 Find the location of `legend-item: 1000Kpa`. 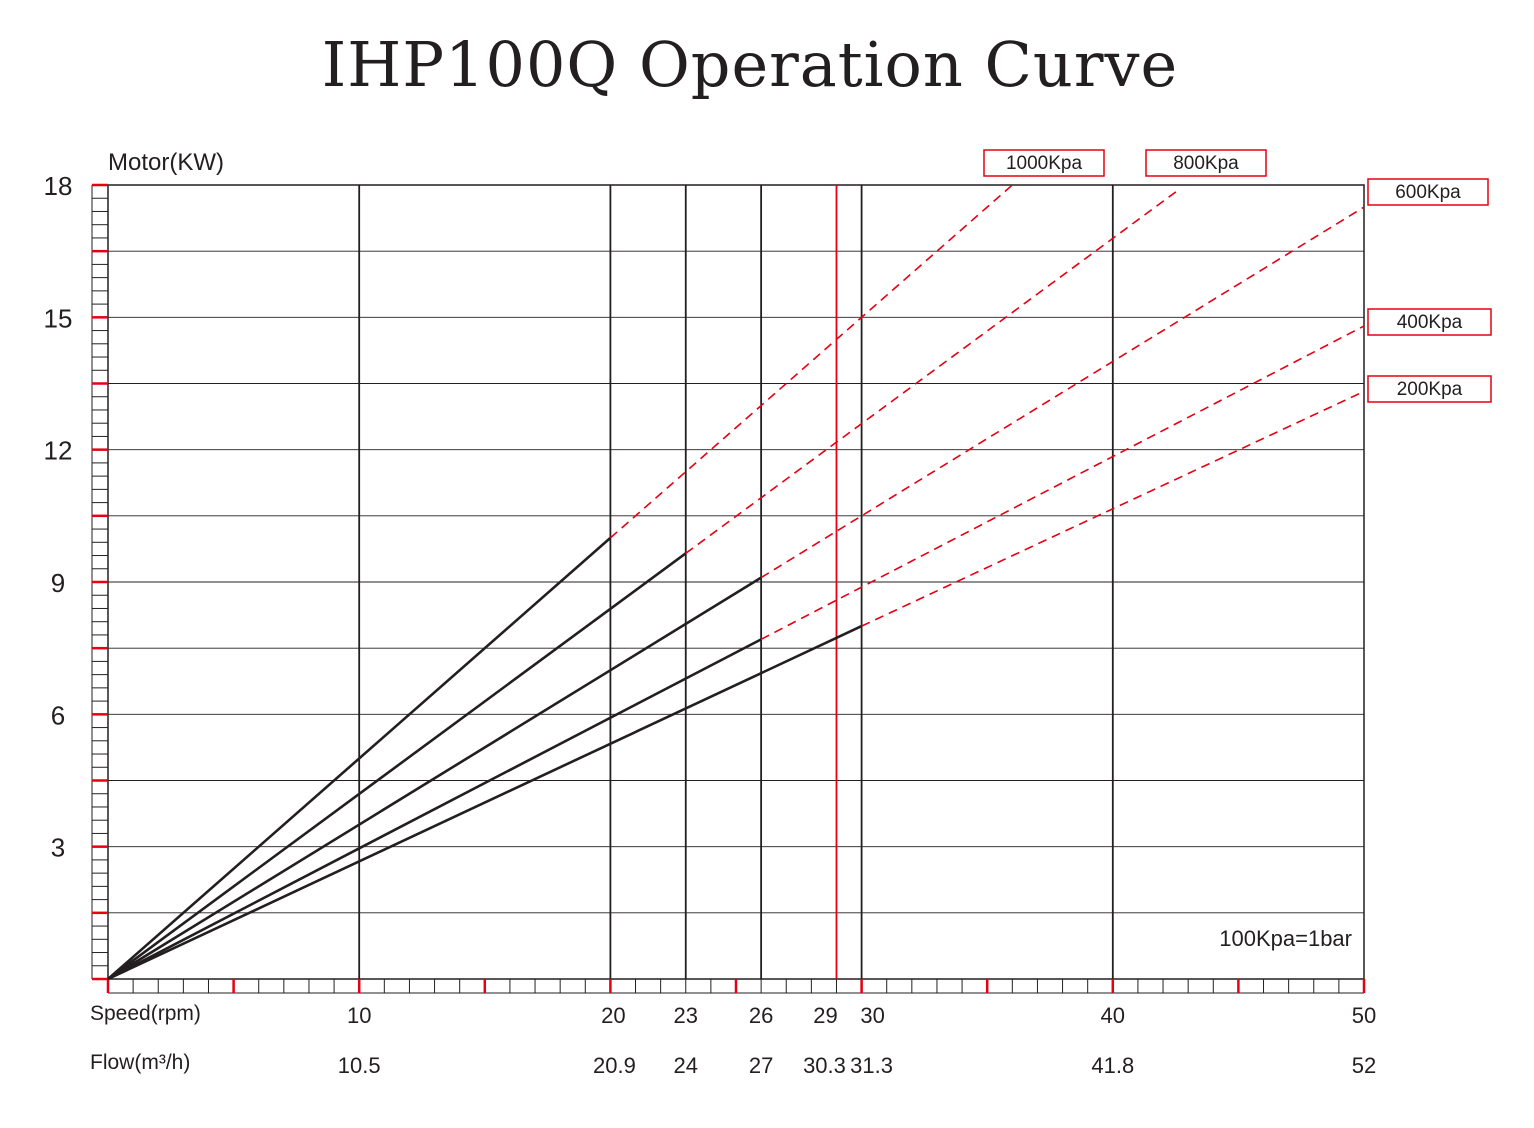

legend-item: 1000Kpa is located at coordinates (1044, 163).